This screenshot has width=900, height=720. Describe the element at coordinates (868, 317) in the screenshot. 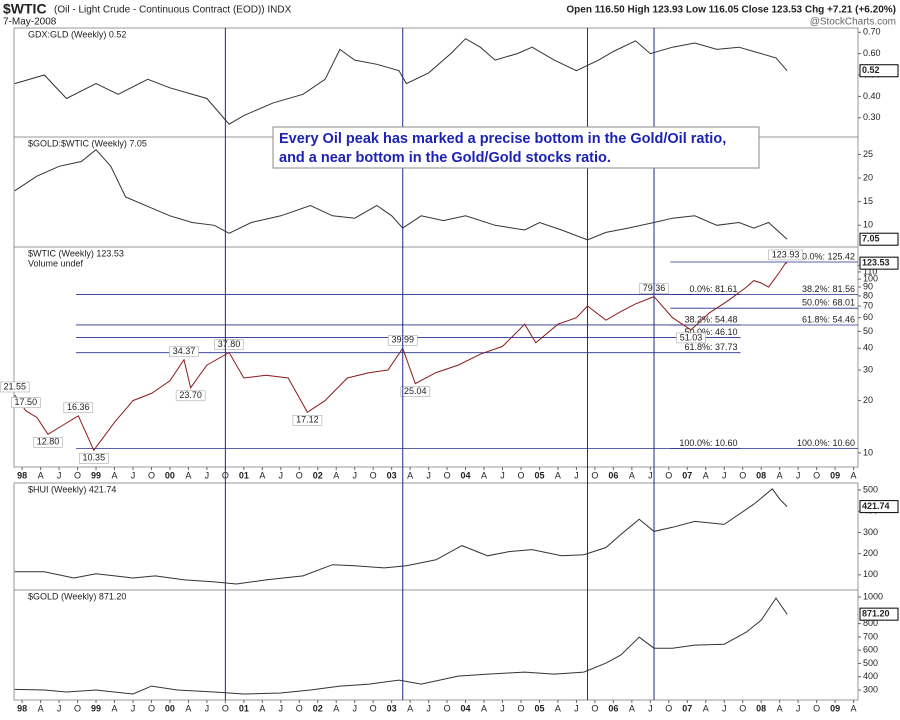

I see `y-tick-label: 60` at that location.